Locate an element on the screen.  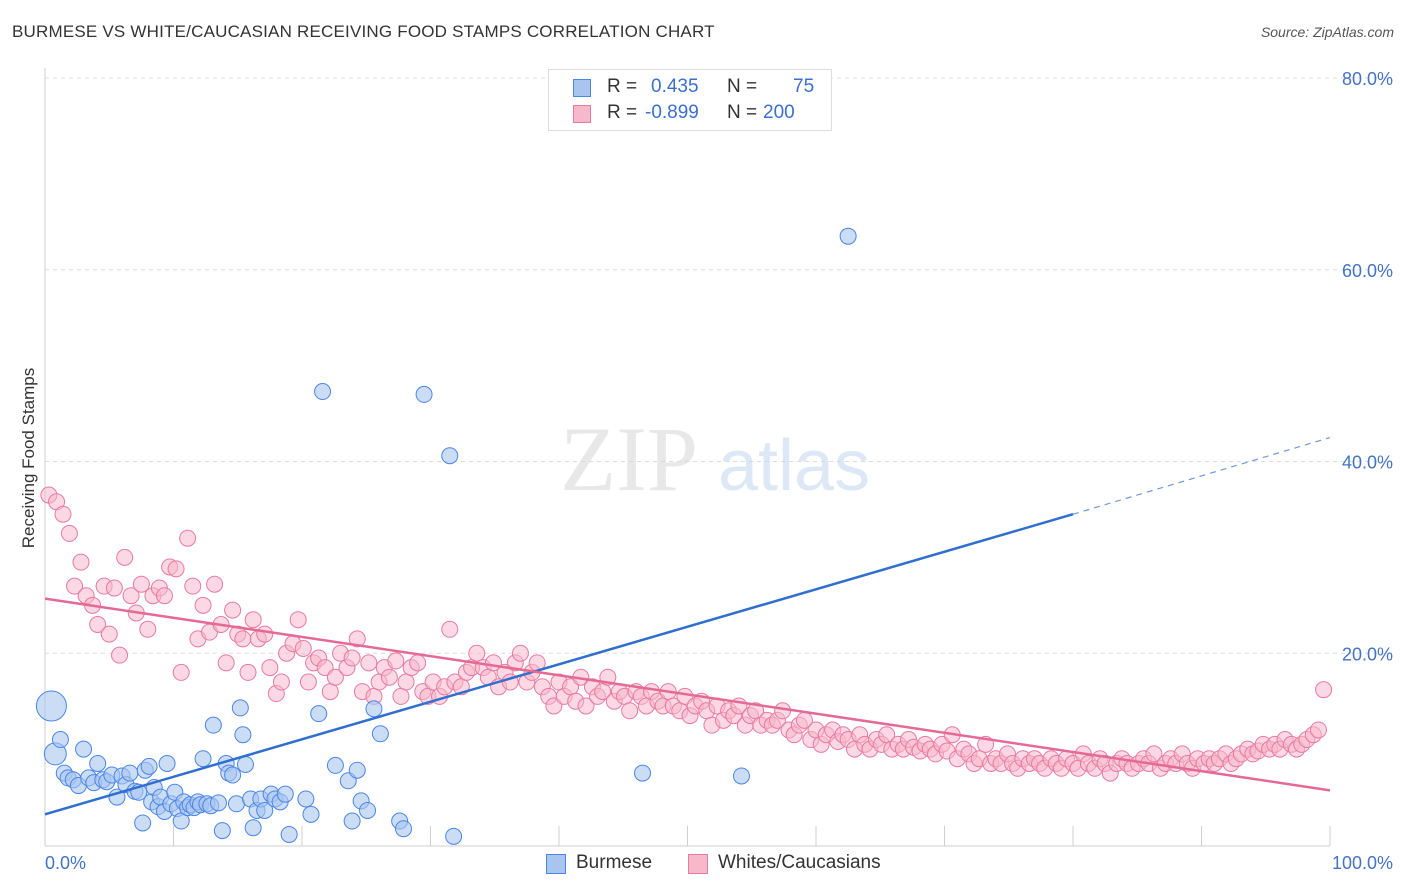
y-tick-label: 60.0% is located at coordinates (1367, 271).